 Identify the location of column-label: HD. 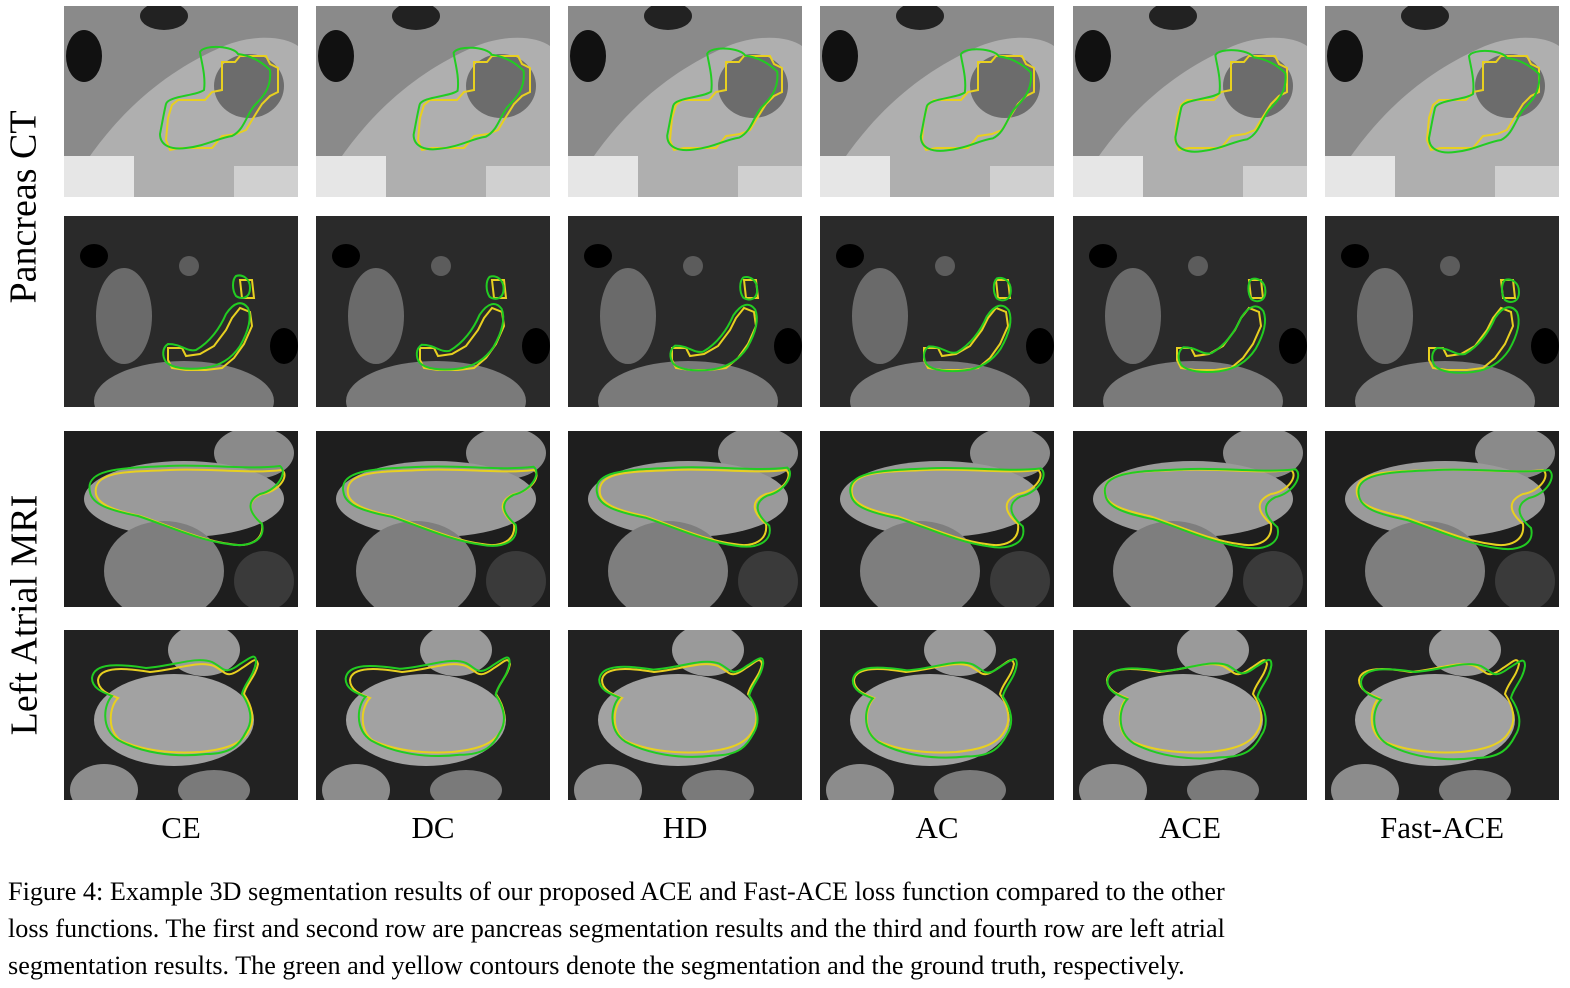
(685, 827).